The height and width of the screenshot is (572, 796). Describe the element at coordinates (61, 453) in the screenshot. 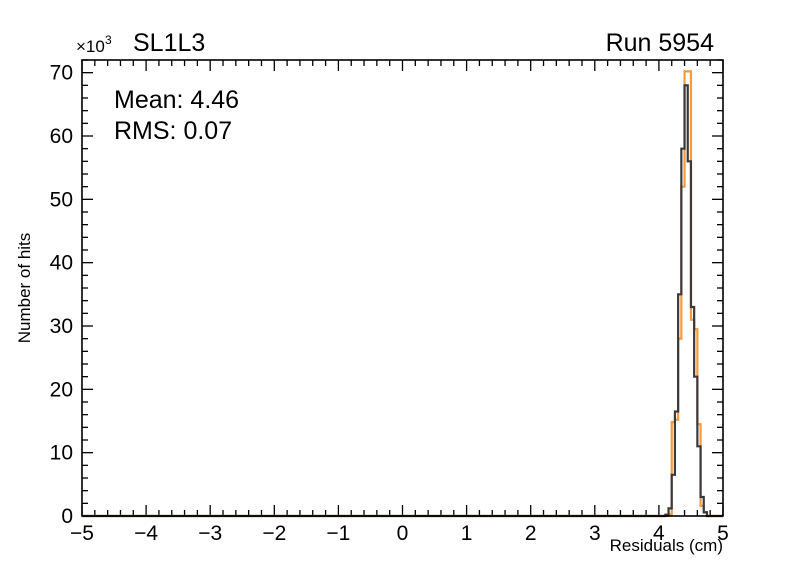

I see `y-tick-label: 10` at that location.